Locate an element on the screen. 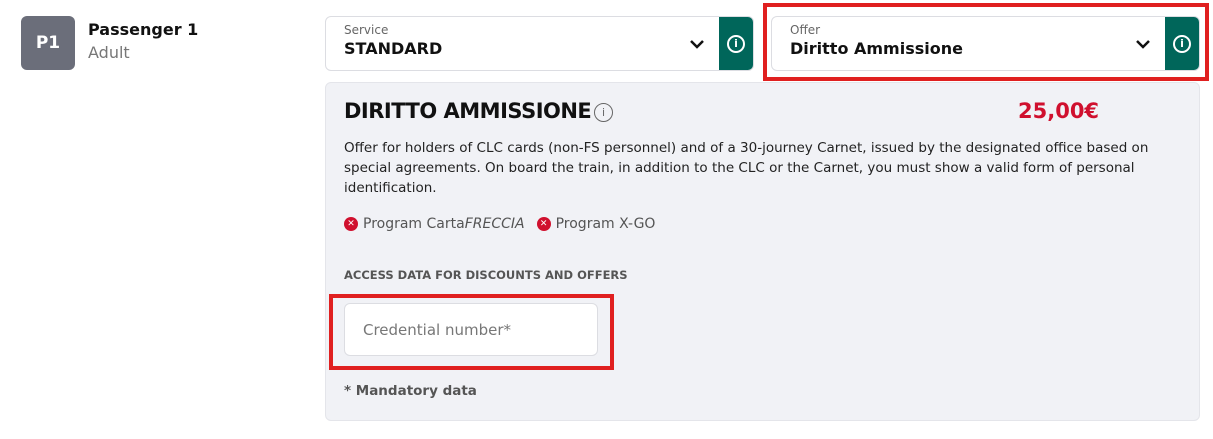  service-select: Service STANDARD i is located at coordinates (539, 43).